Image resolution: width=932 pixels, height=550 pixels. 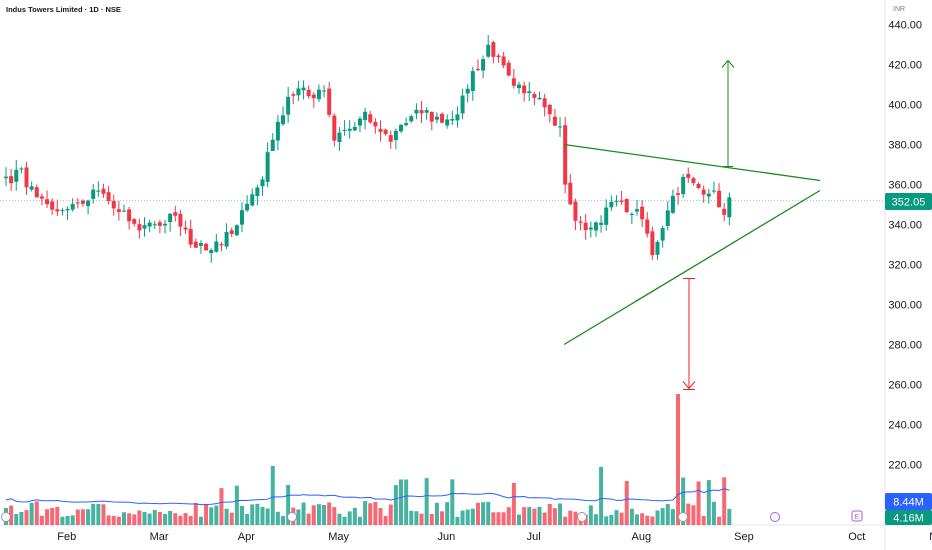 I want to click on x-tick-label: May, so click(x=338, y=537).